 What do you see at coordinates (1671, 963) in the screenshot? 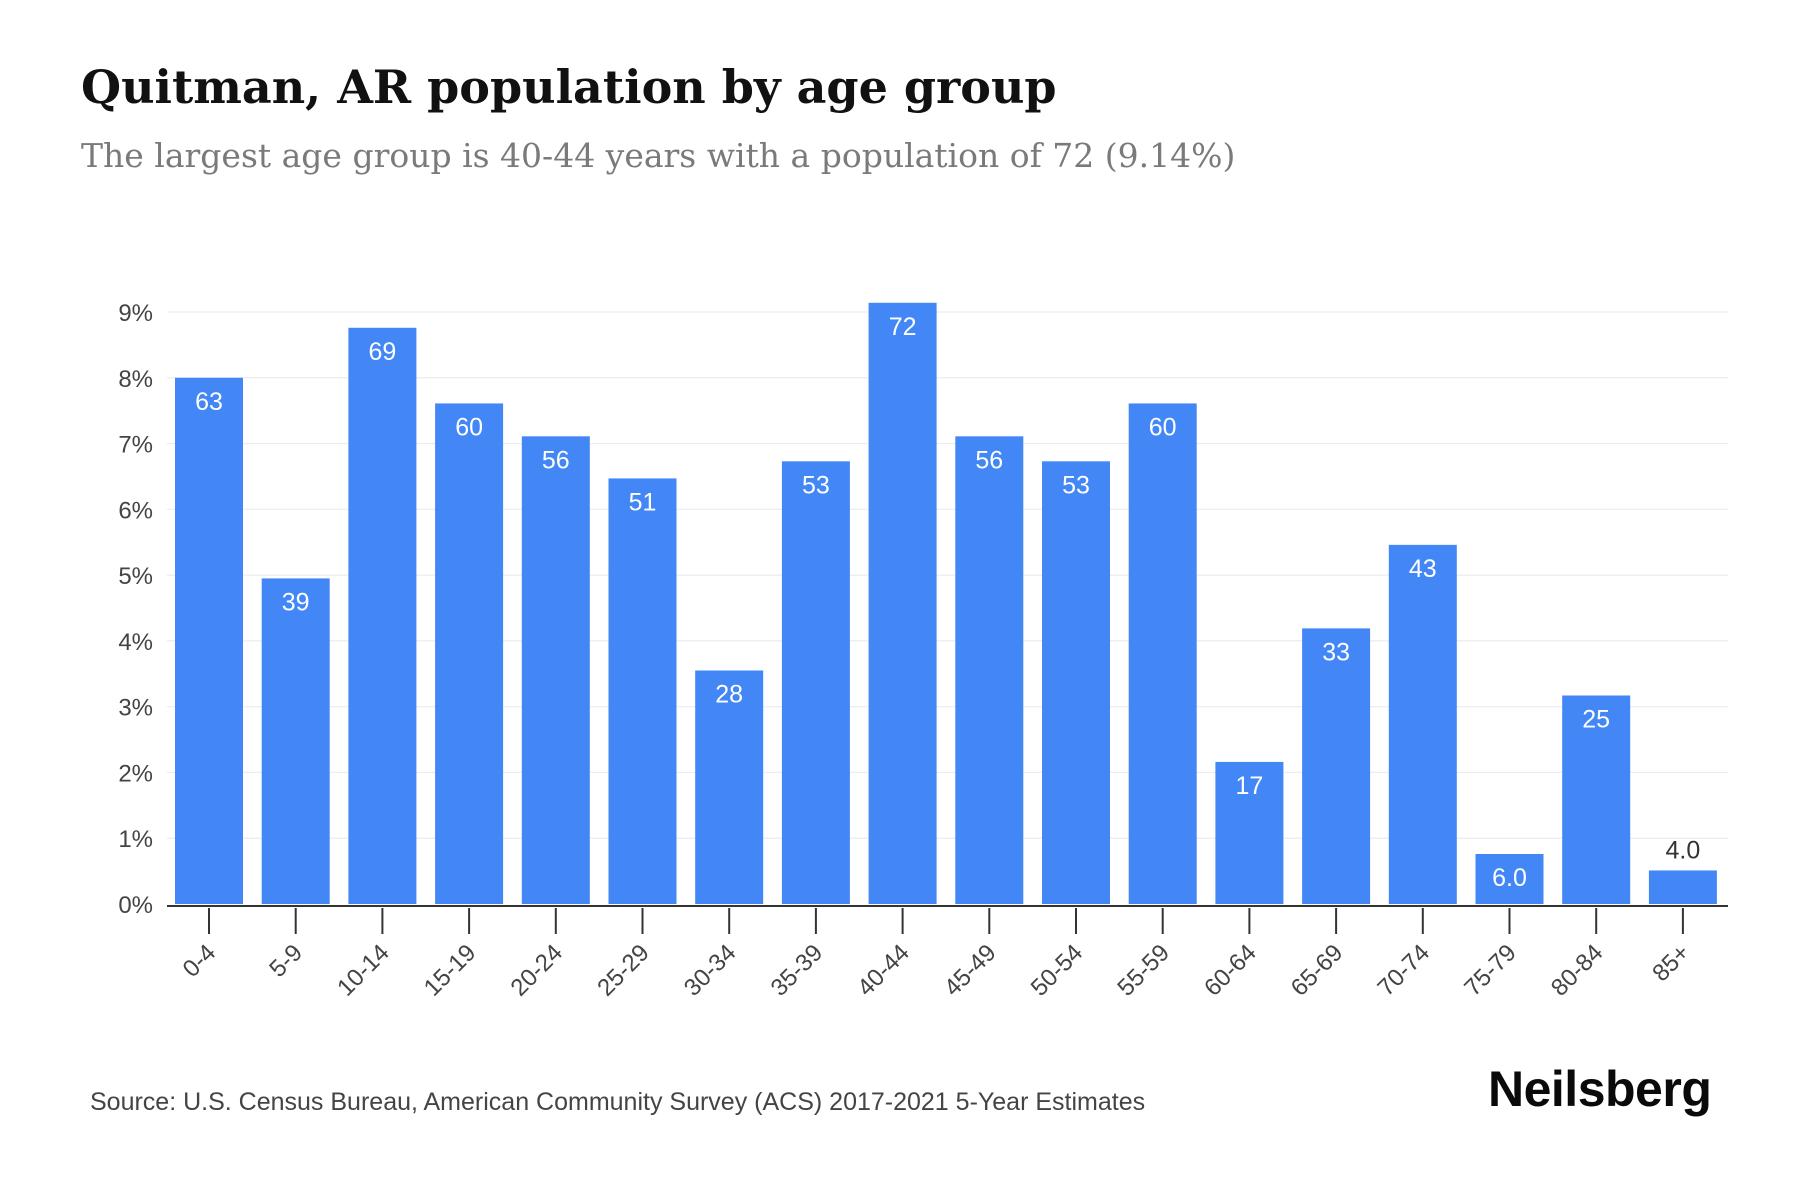
I see `x-tick-label: 85+` at bounding box center [1671, 963].